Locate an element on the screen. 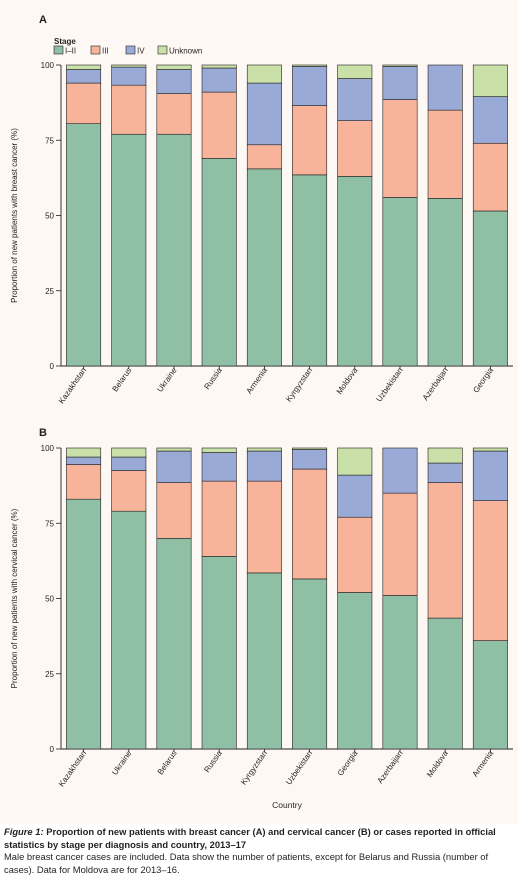 This screenshot has width=518, height=887. x-tick-label: Uzbekistan is located at coordinates (390, 385).